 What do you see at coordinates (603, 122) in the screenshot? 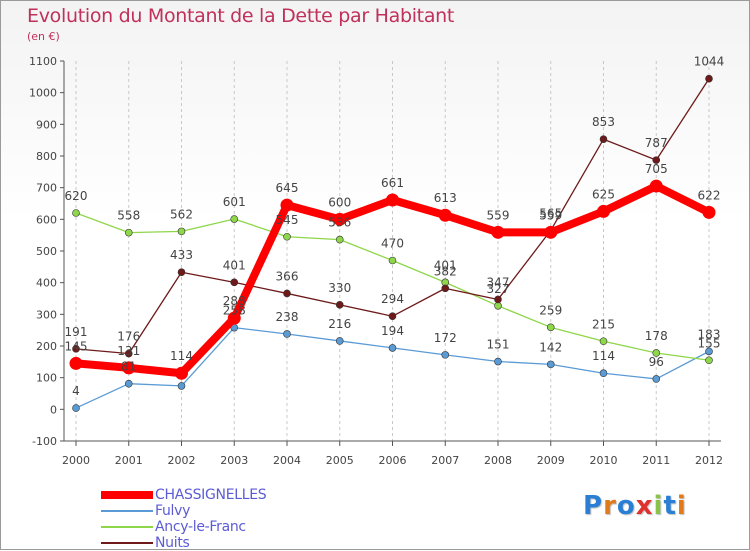
I see `data-label: 853` at bounding box center [603, 122].